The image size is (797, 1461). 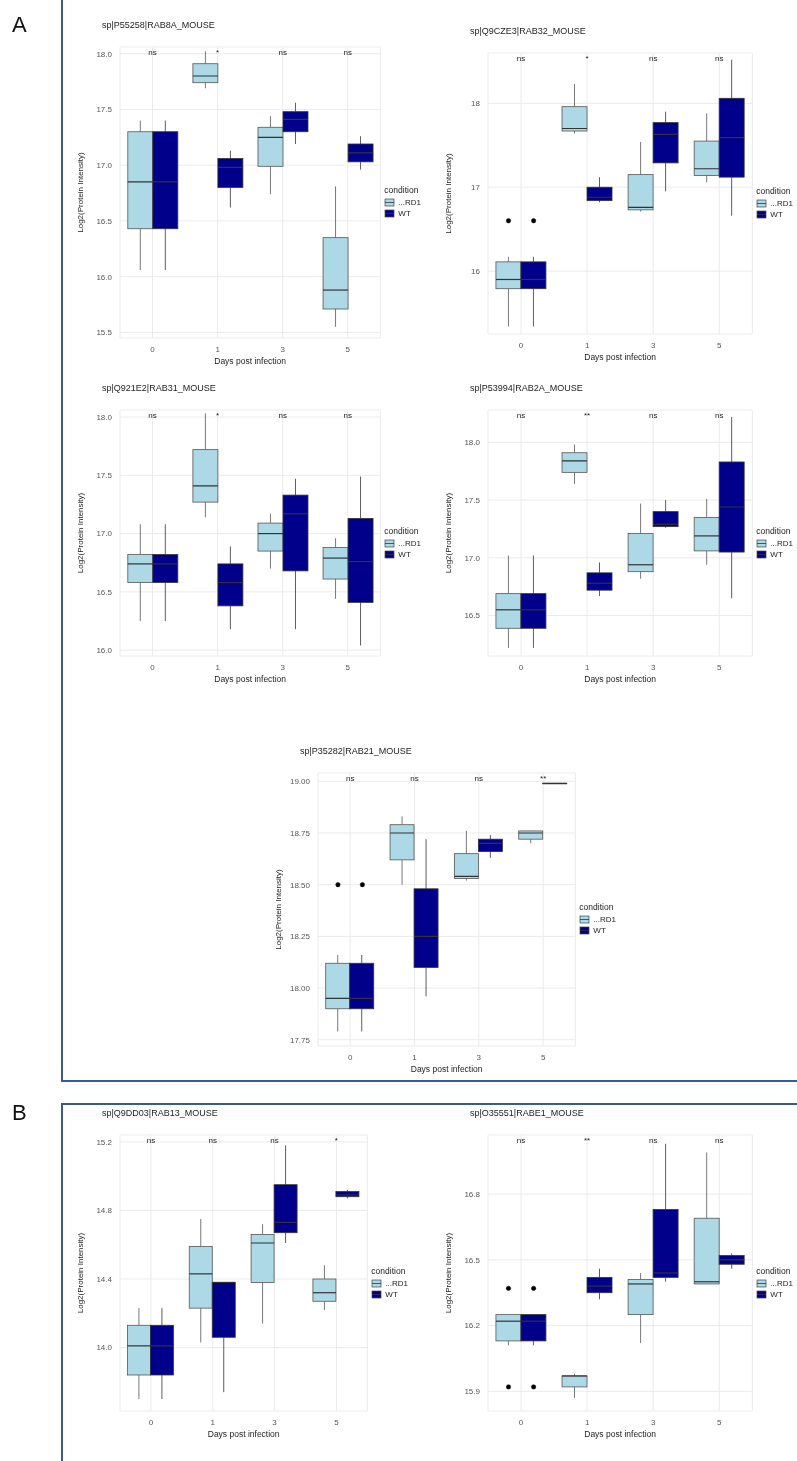 I want to click on chart-title: sp|Q9DD03|RAB13_MOUSE, so click(x=160, y=1114).